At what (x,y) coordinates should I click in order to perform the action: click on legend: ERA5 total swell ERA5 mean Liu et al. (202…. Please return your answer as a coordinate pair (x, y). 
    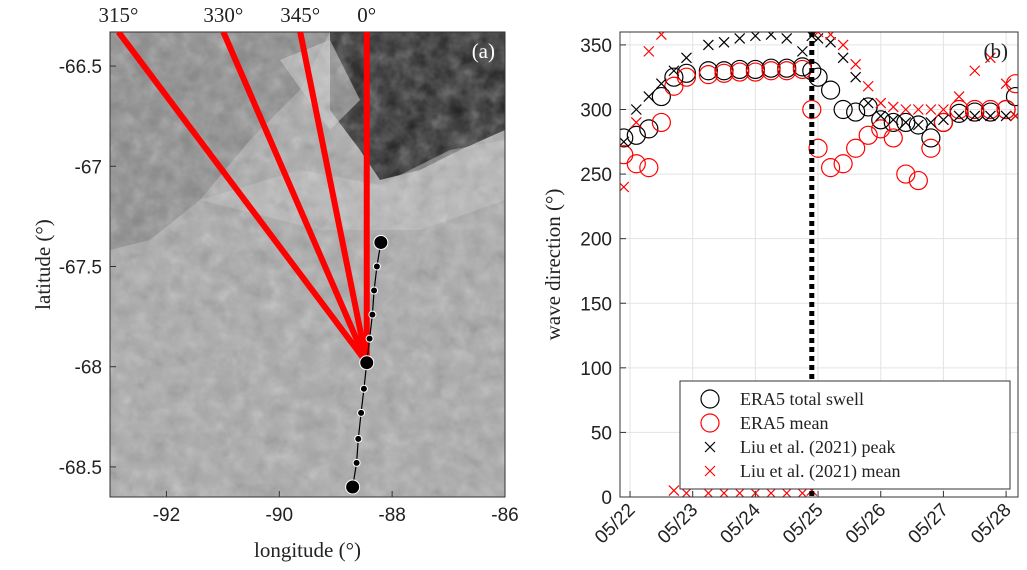
    Looking at the image, I should click on (845, 435).